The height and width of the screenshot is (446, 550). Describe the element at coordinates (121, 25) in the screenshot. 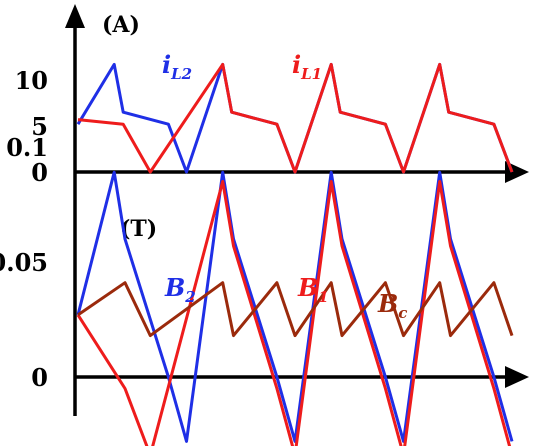

I see `top-unit-label: (A)` at that location.